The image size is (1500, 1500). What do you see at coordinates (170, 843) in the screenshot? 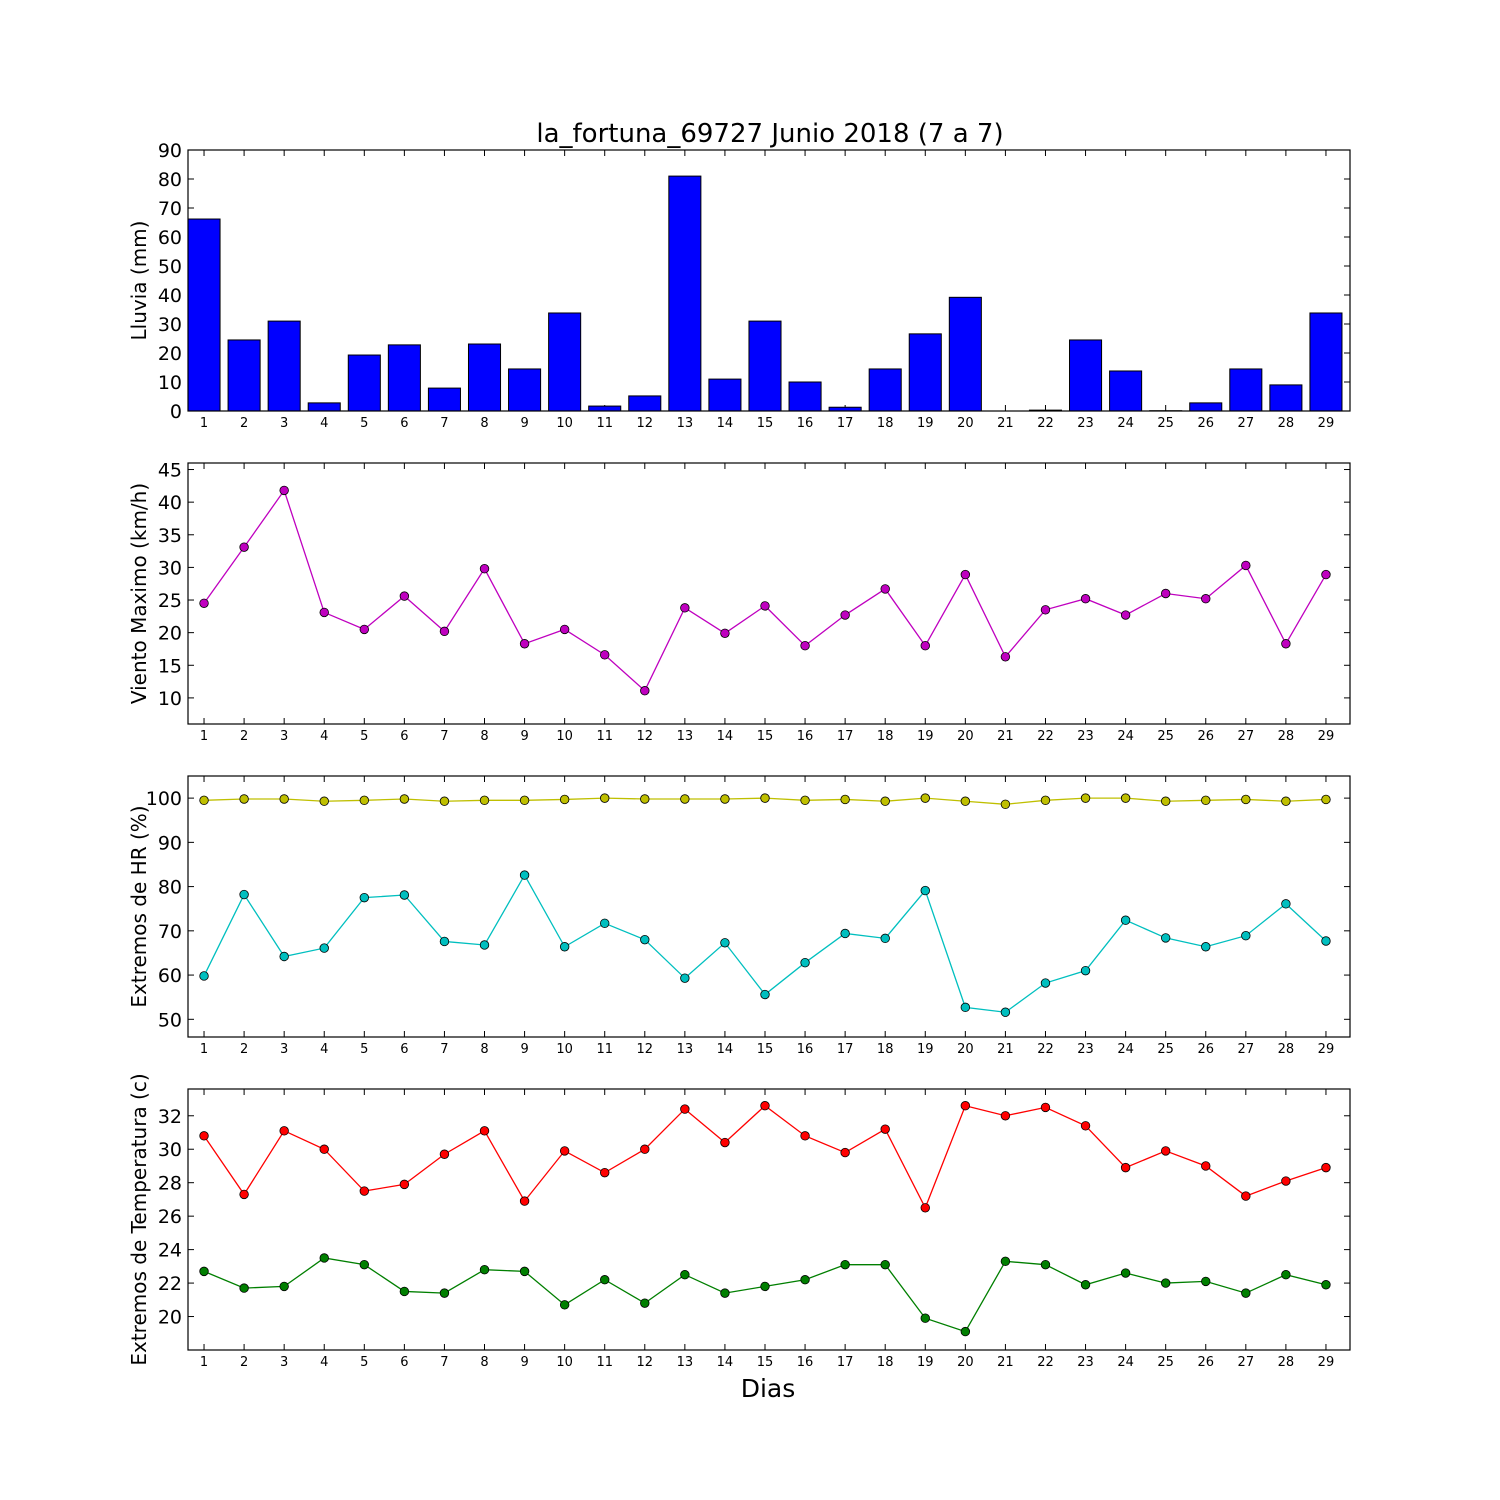
I see `y-tick-label: 90` at bounding box center [170, 843].